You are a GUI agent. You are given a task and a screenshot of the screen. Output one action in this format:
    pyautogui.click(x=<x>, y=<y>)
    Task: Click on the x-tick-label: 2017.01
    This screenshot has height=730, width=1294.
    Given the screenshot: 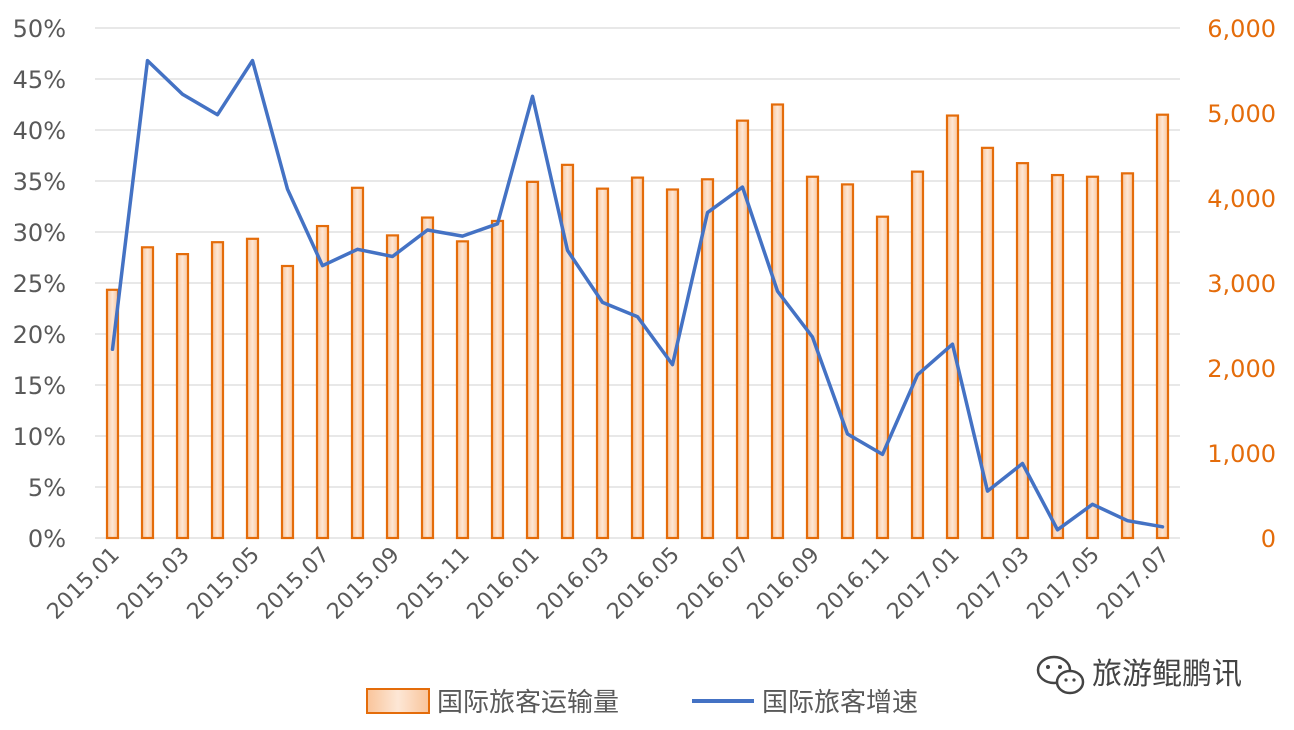 What is the action you would take?
    pyautogui.click(x=924, y=584)
    